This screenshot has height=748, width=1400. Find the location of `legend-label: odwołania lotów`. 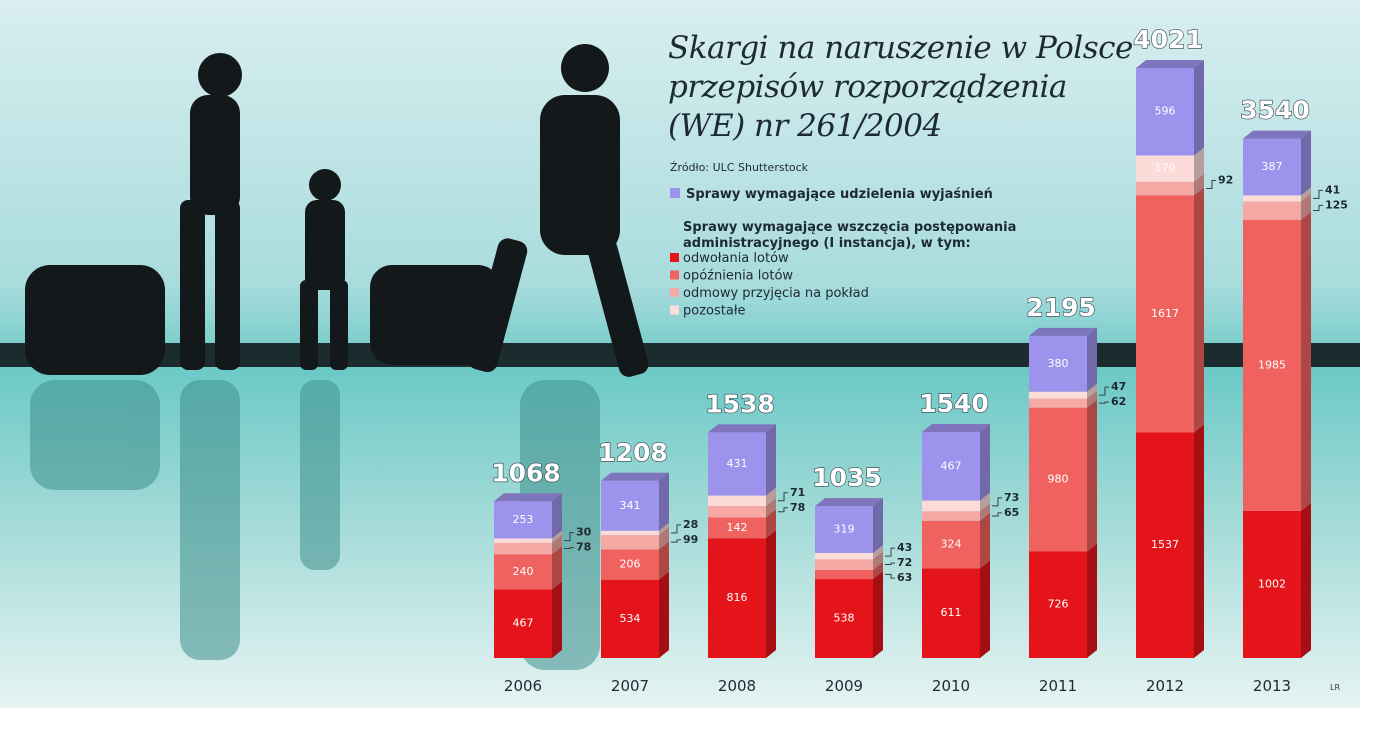

legend-label: odwołania lotów is located at coordinates (736, 258).